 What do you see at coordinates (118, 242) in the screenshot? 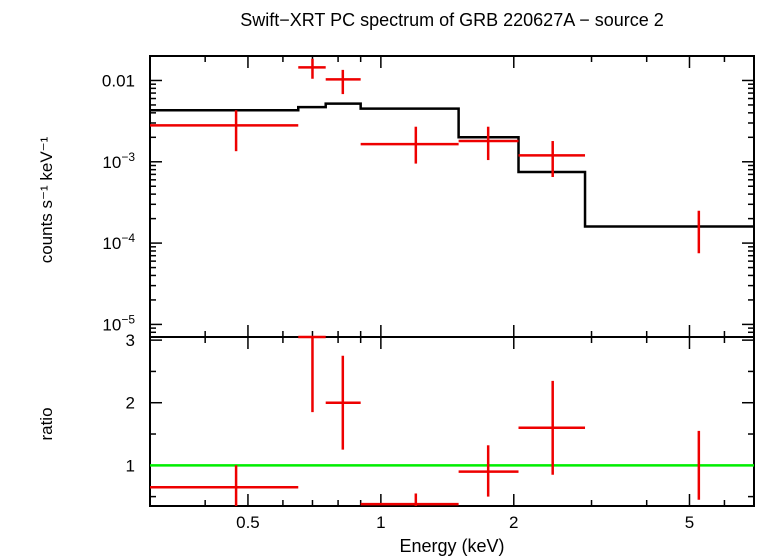
I see `spectrum-y-tick-label: 10⁻⁴` at bounding box center [118, 242].